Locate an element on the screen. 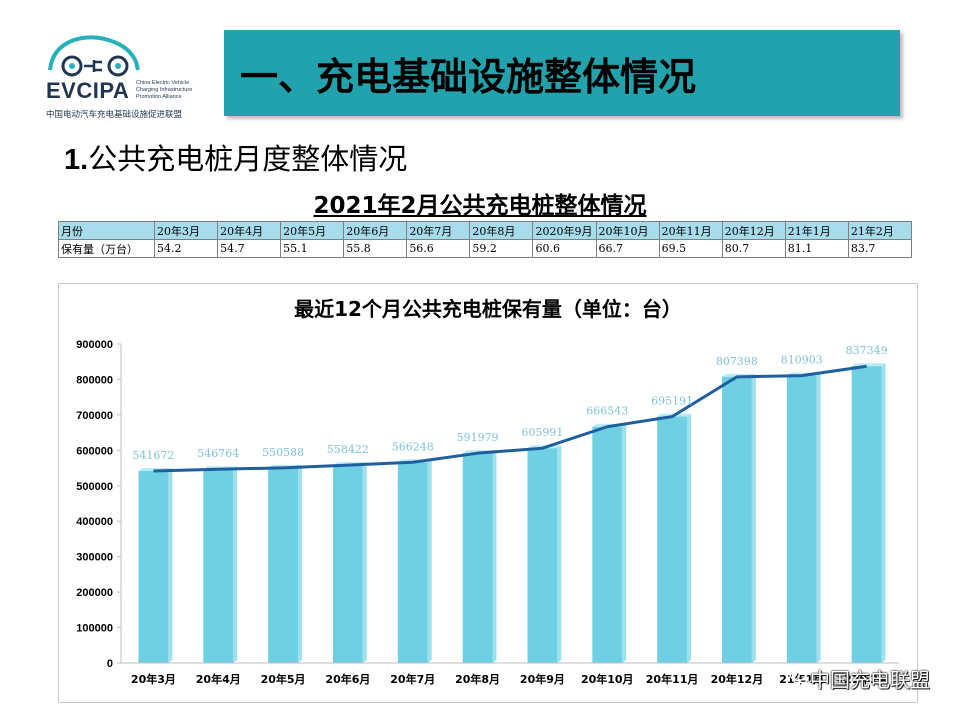 This screenshot has width=960, height=720. table-header-cell: 20年3月 is located at coordinates (186, 230).